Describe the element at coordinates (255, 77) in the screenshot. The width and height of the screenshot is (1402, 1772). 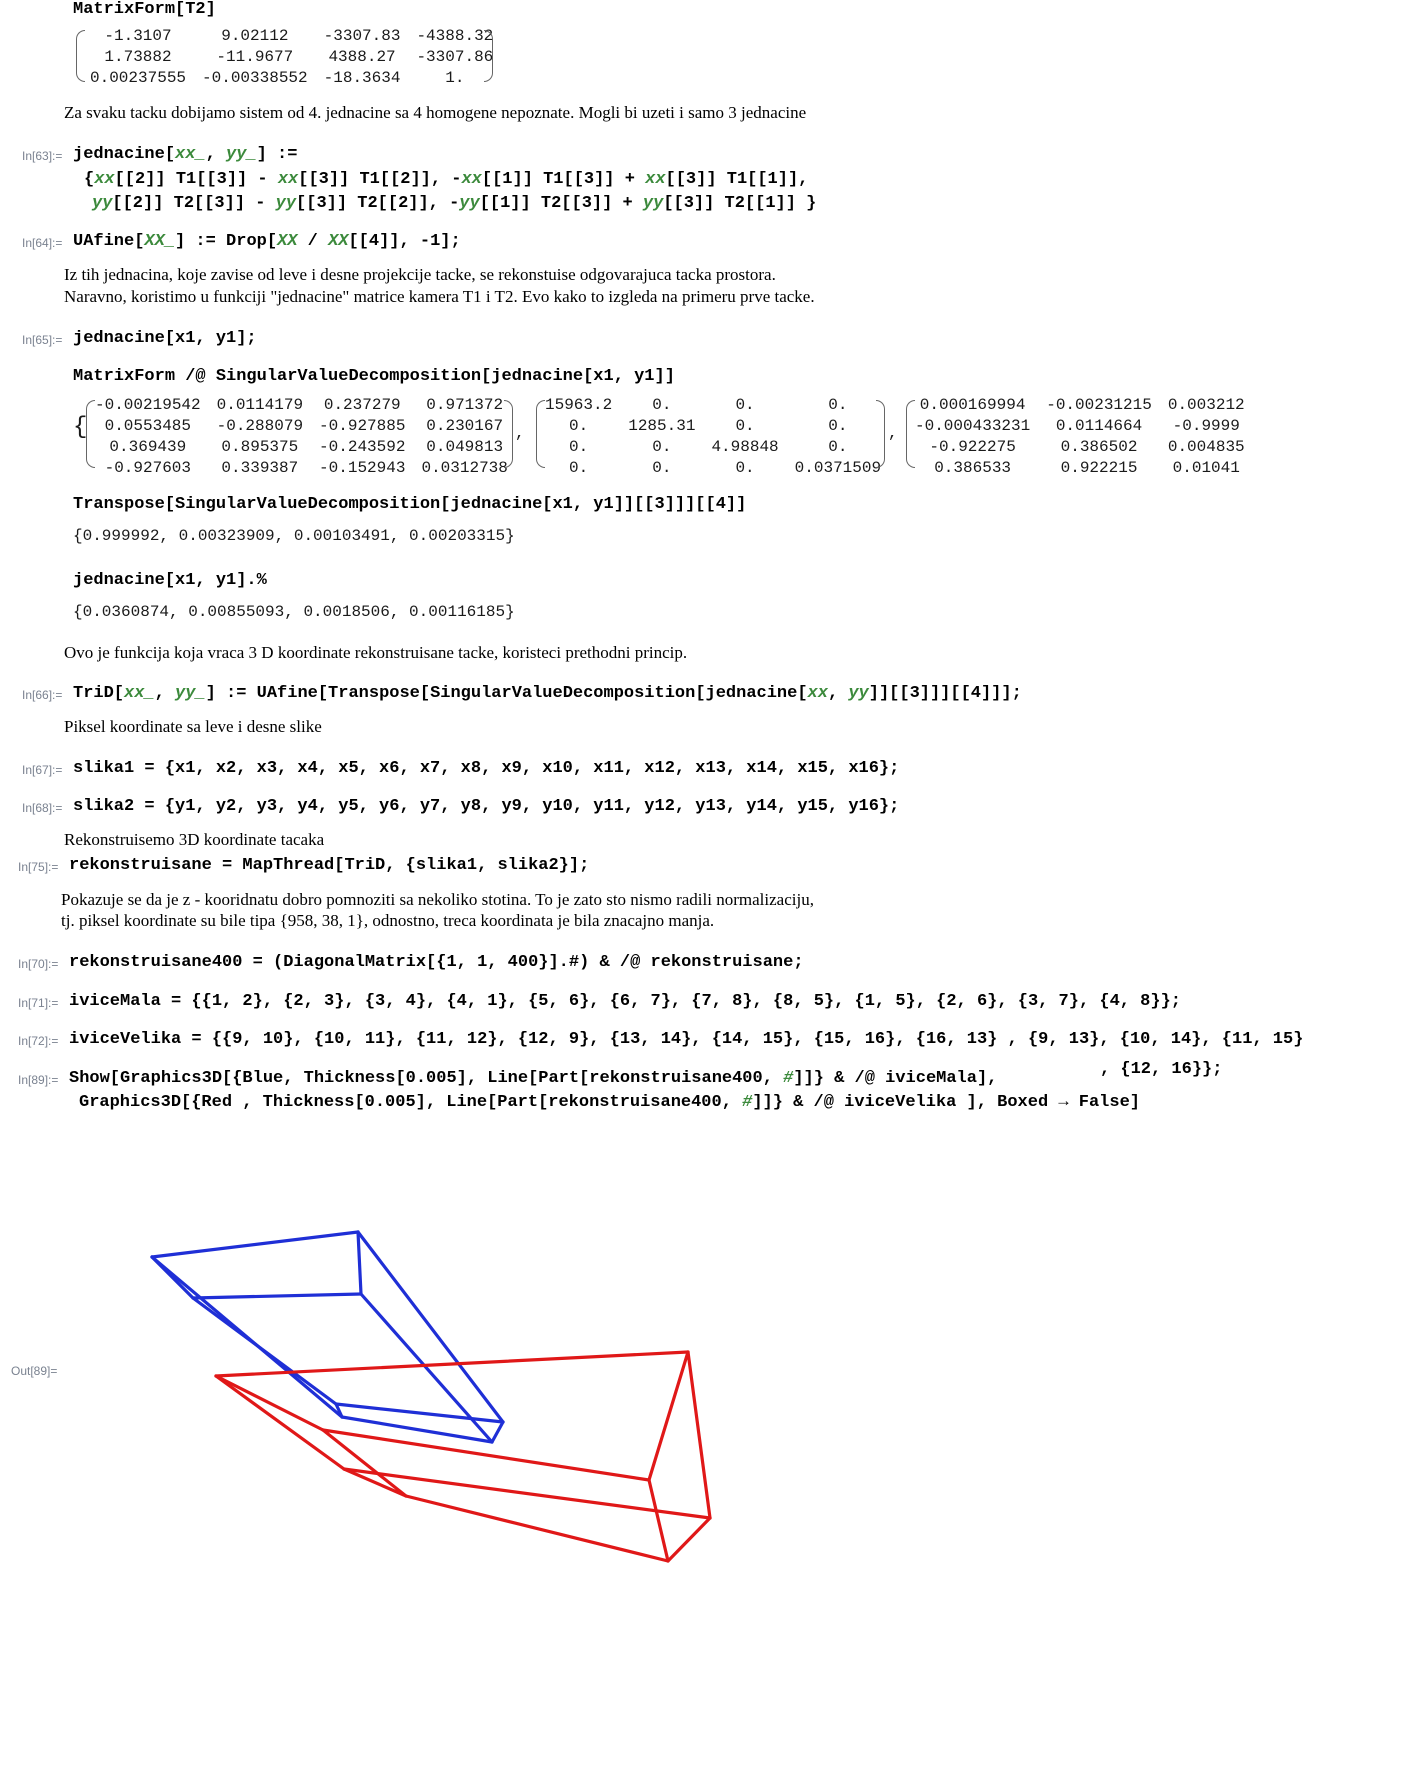
I see `matrix-t2-cell: -0.00338552` at that location.